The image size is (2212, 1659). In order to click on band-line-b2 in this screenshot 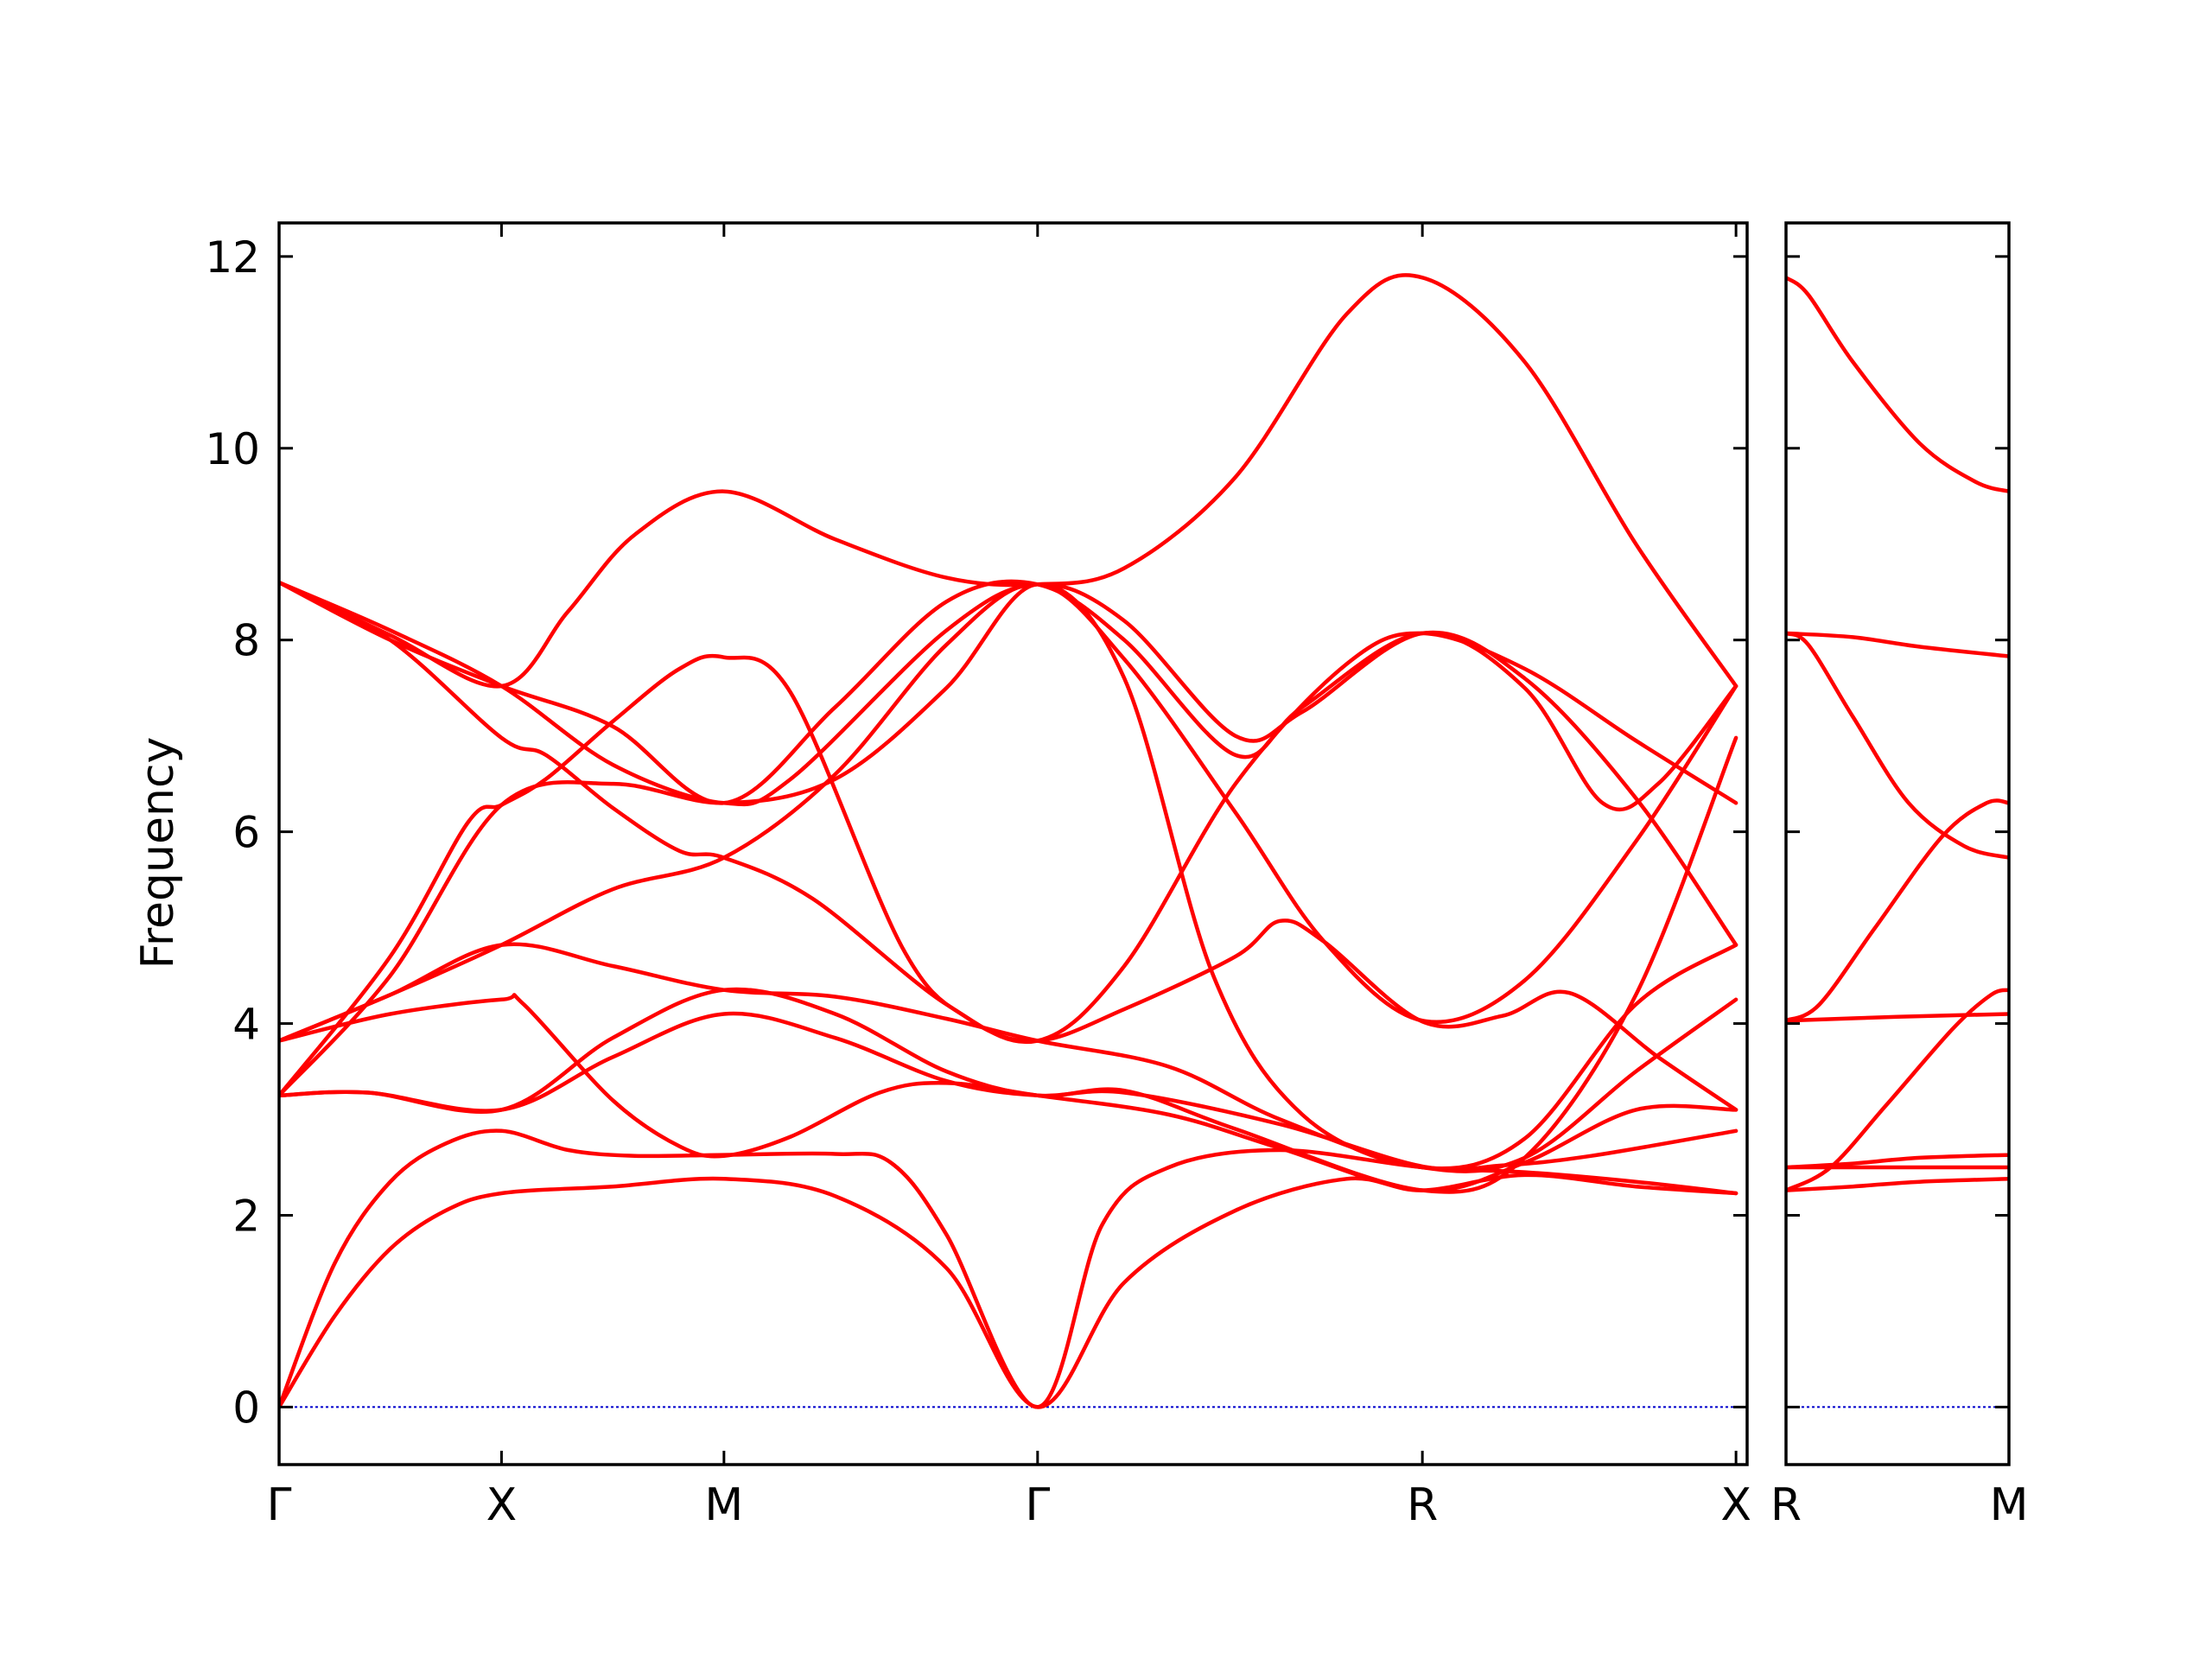, I will do `click(1008, 1268)`.